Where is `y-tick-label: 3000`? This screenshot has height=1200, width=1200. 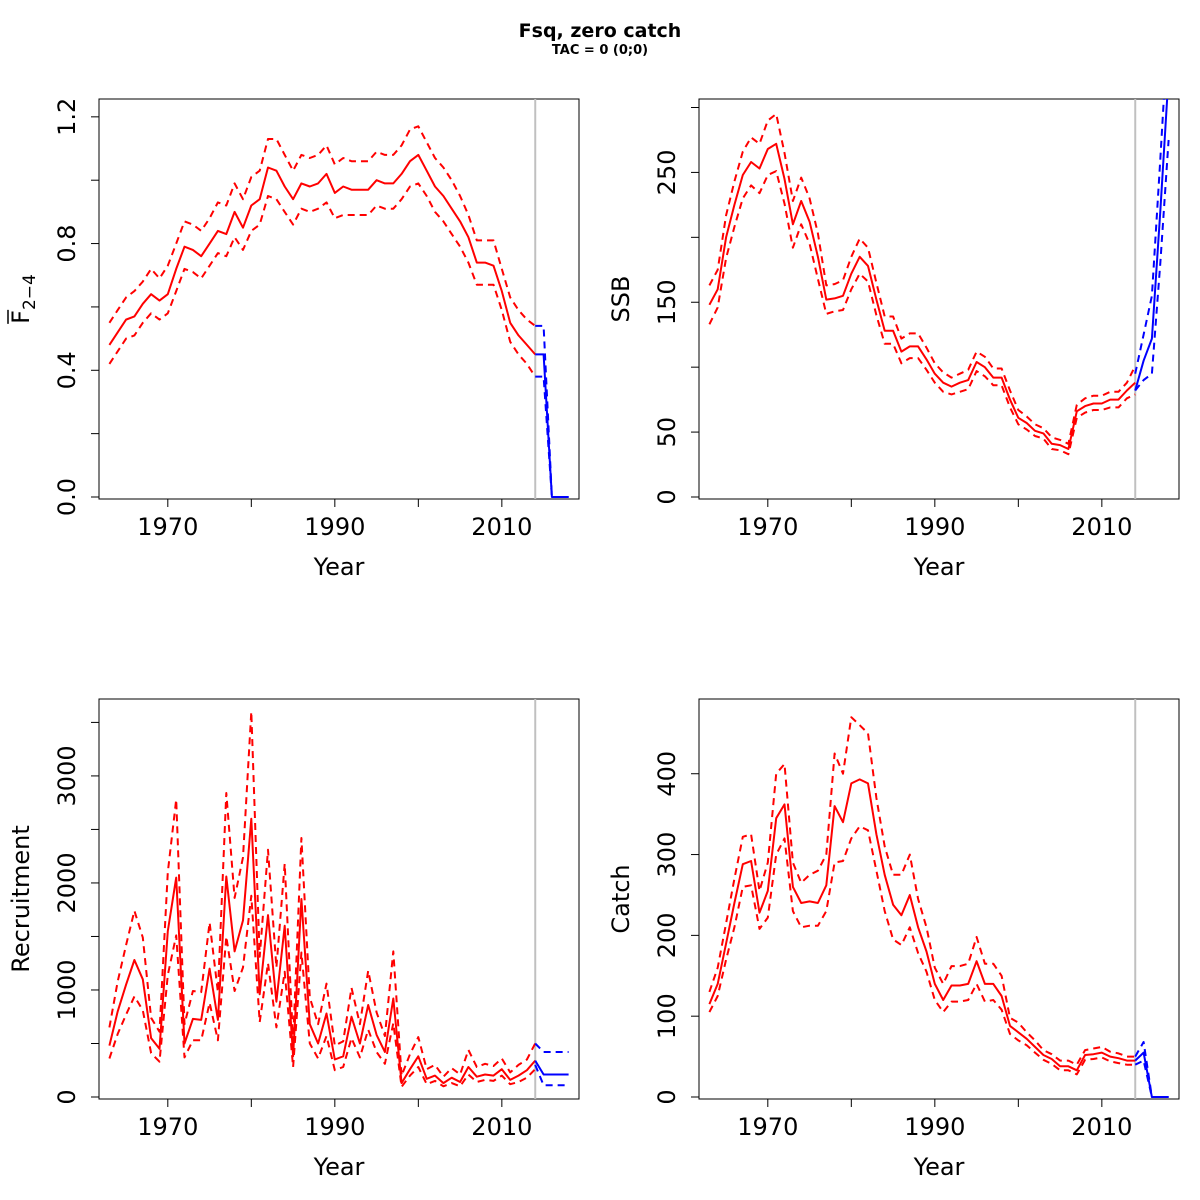 y-tick-label: 3000 is located at coordinates (67, 775).